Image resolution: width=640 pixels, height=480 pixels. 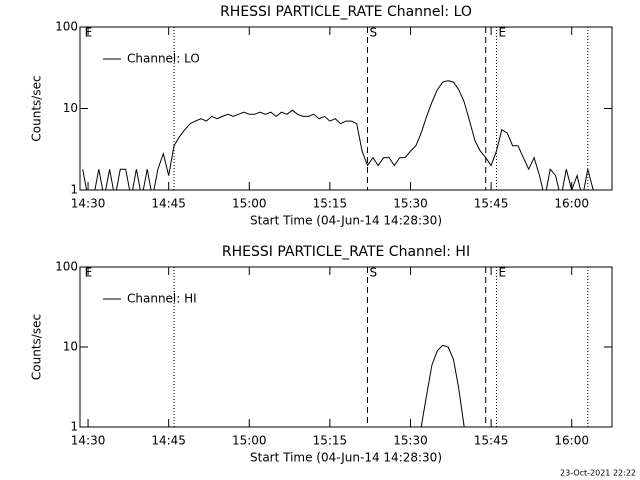 What do you see at coordinates (346, 12) in the screenshot?
I see `chart-title: RHESSI PARTICLE_RATE Channel: LO` at bounding box center [346, 12].